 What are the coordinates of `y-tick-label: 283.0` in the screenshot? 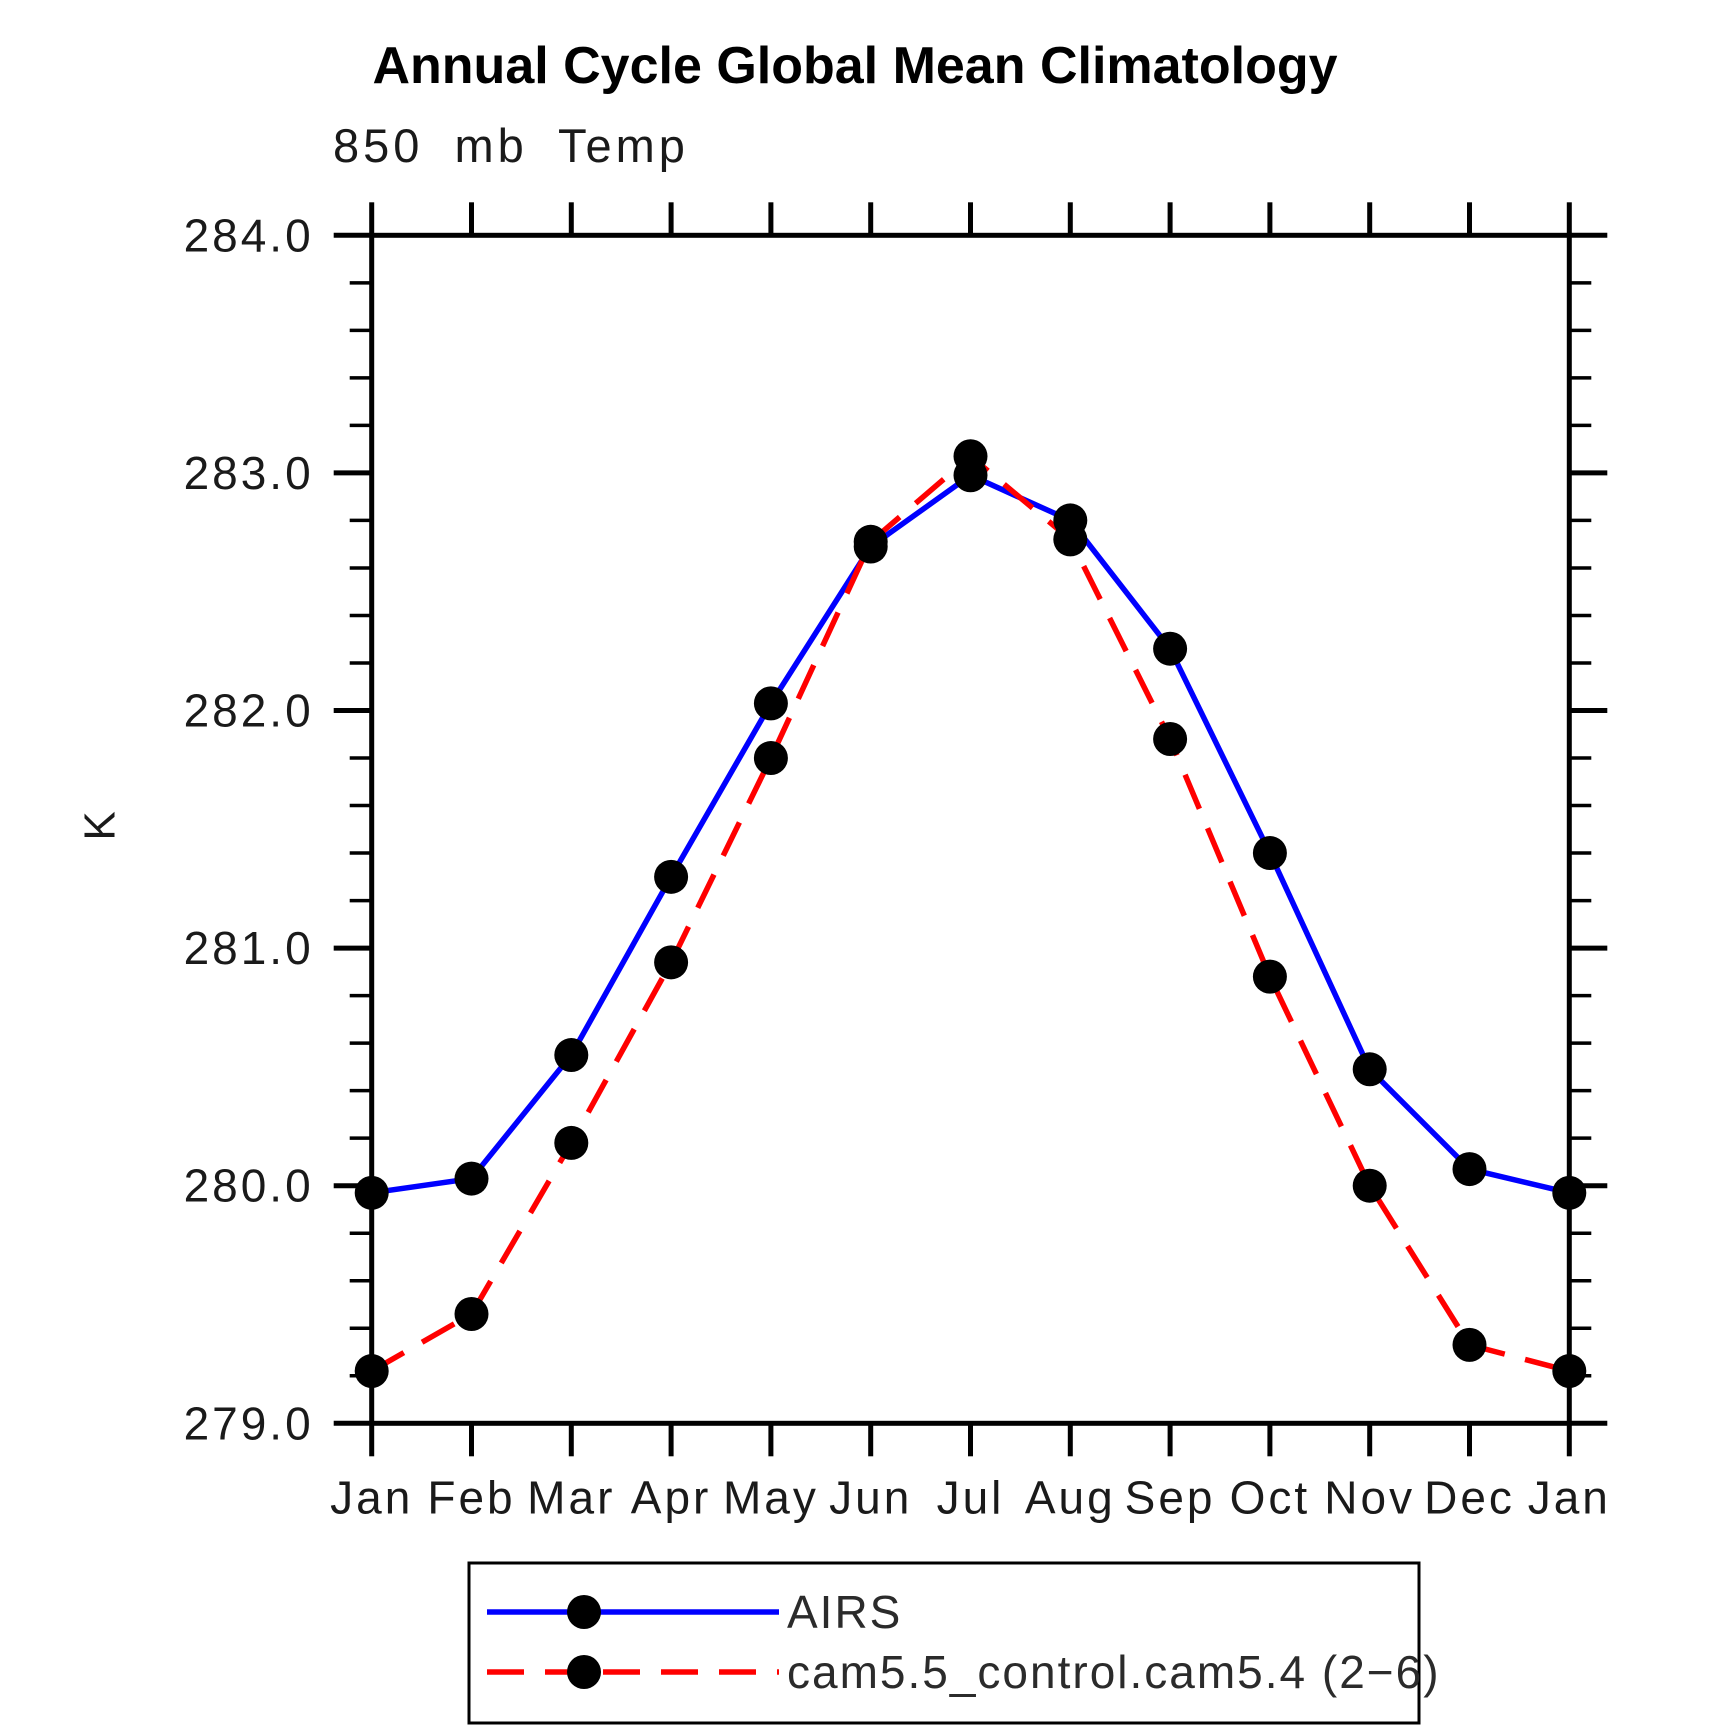 It's located at (249, 473).